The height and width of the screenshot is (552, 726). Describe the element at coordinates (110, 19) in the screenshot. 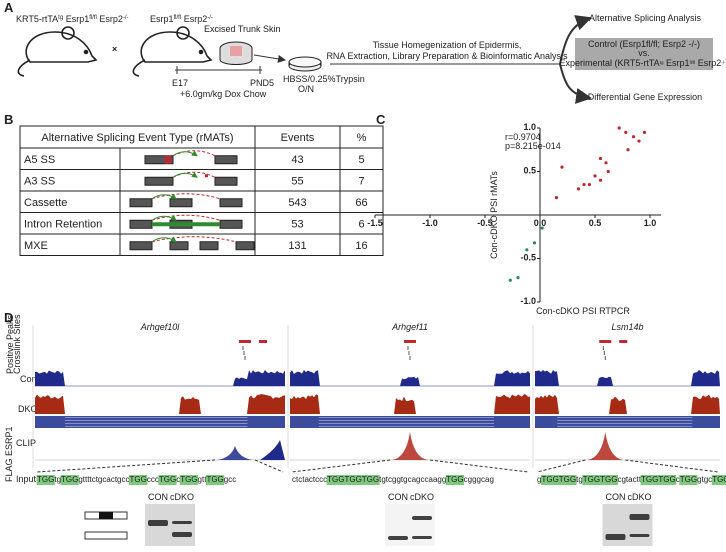

I see `text: Esrp2` at that location.